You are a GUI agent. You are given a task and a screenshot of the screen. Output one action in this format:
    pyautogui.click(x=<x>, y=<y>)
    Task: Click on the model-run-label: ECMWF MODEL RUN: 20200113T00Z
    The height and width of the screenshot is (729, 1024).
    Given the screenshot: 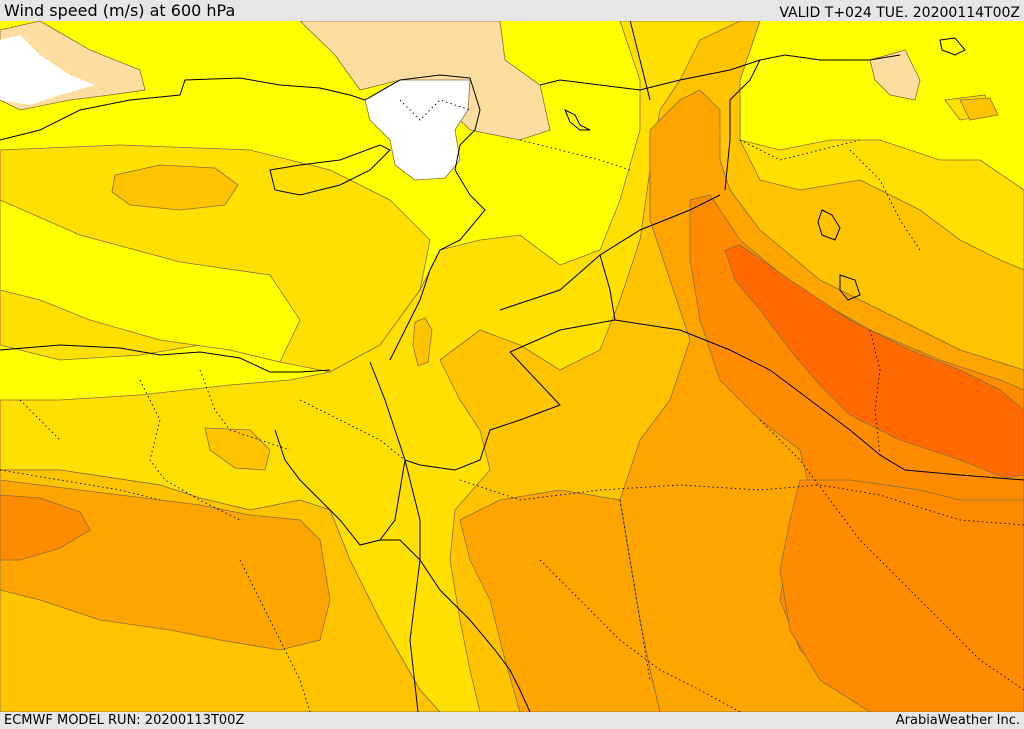 What is the action you would take?
    pyautogui.click(x=124, y=720)
    